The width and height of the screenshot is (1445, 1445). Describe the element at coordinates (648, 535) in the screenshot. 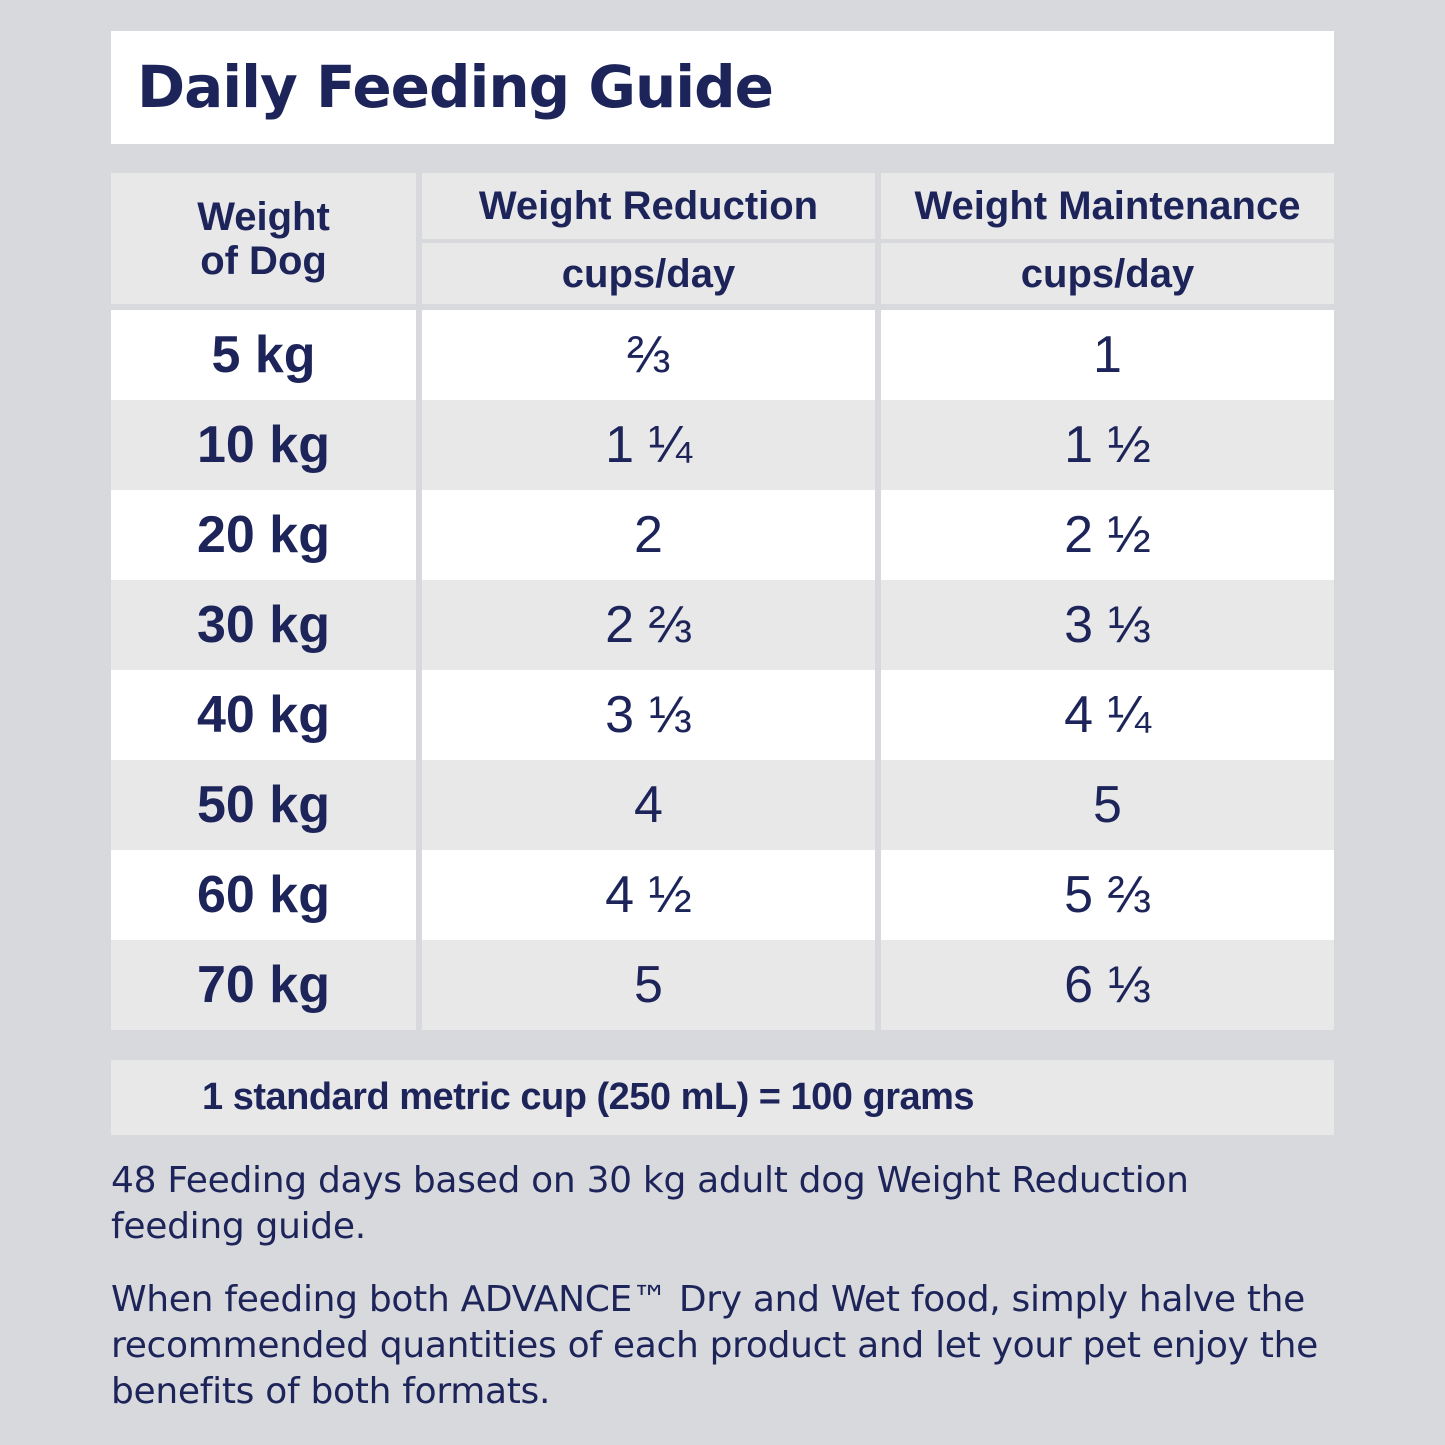

I see `cell-reduction: 2` at that location.